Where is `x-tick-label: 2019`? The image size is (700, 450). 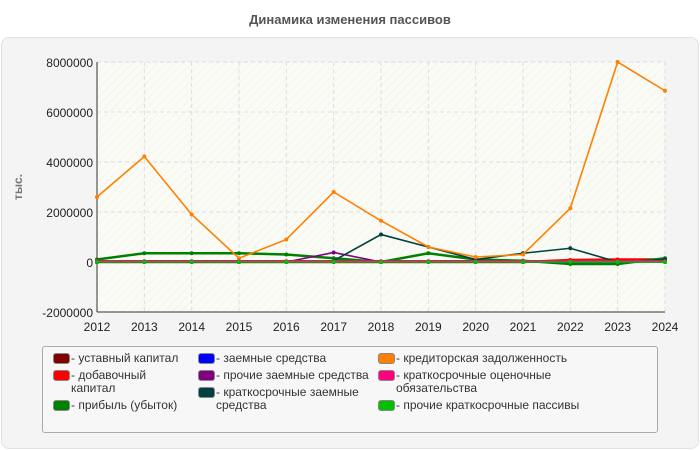
x-tick-label: 2019 is located at coordinates (428, 327).